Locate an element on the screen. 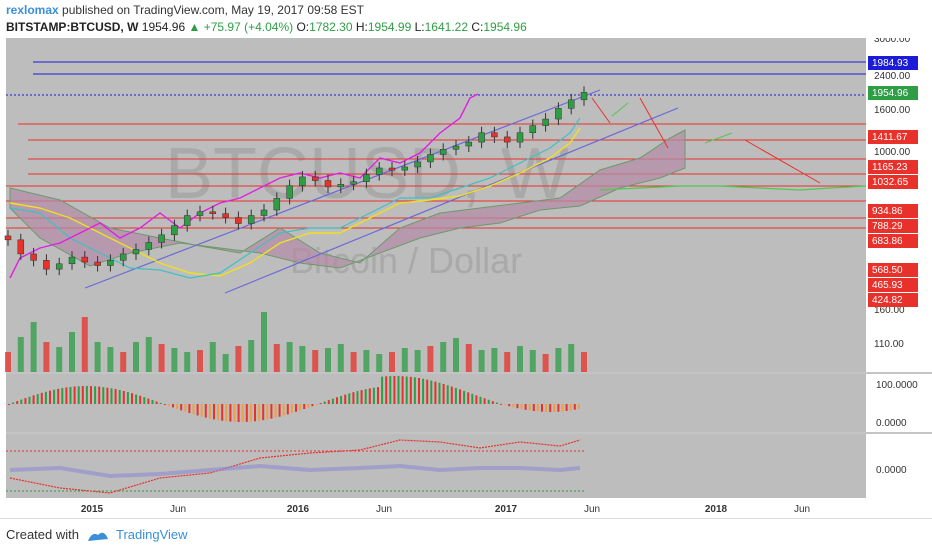 This screenshot has width=932, height=551. time-axis is located at coordinates (466, 508).